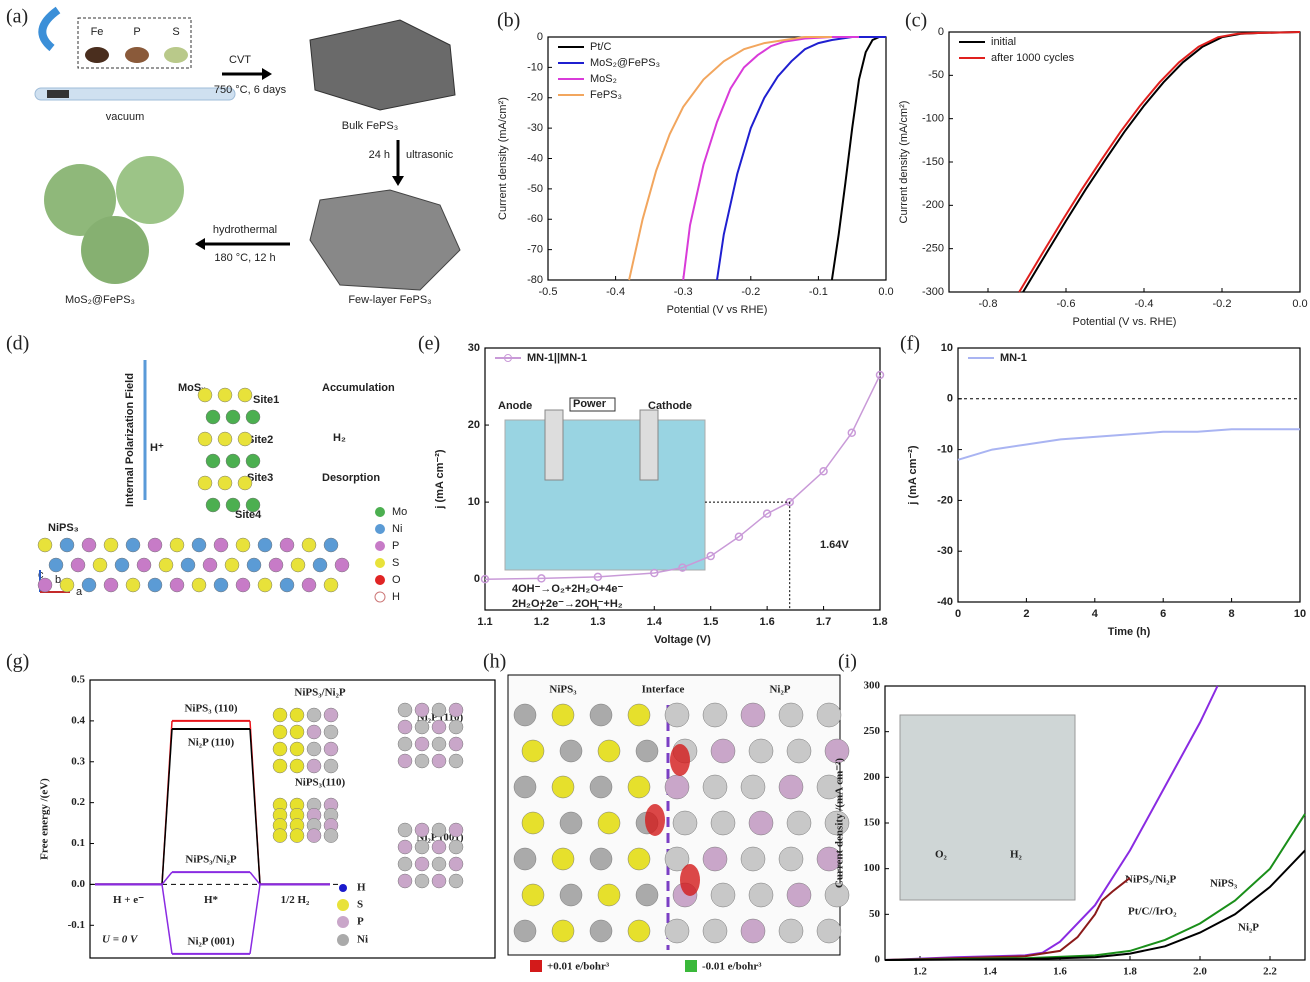 The height and width of the screenshot is (982, 1310). What do you see at coordinates (557, 358) in the screenshot?
I see `legend-text: MN-1||MN-1` at bounding box center [557, 358].